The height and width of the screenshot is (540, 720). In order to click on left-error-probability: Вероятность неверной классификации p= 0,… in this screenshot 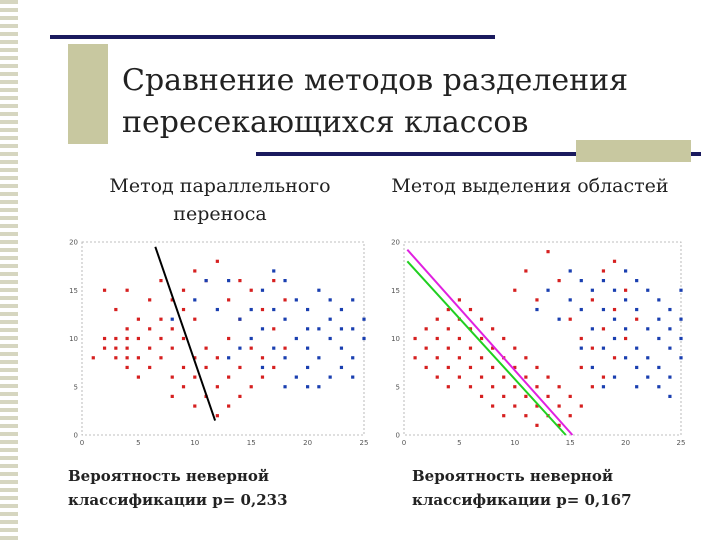, I will do `click(178, 488)`.